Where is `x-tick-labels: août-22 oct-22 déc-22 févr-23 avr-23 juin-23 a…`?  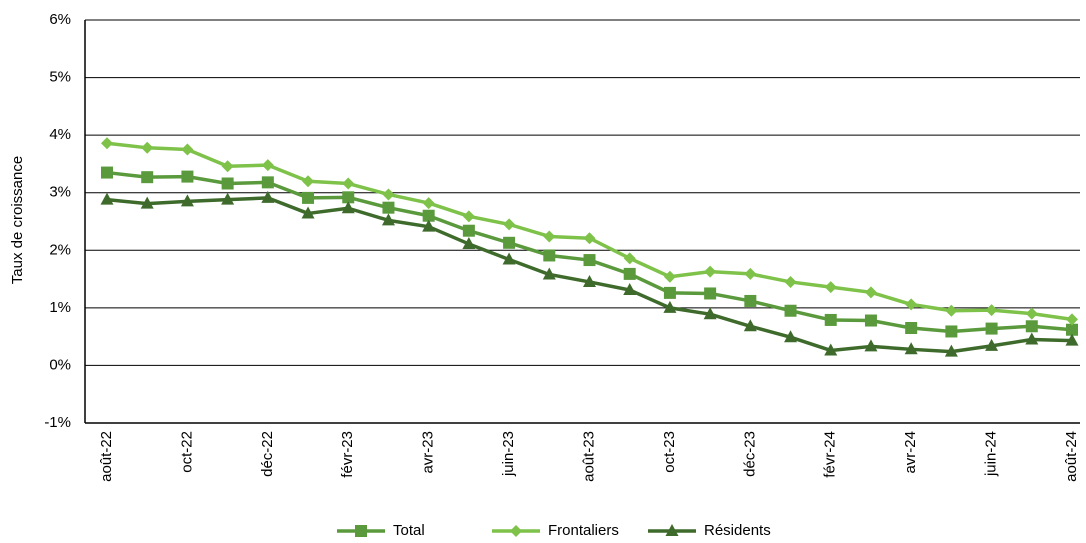
x-tick-labels: août-22 oct-22 déc-22 févr-23 avr-23 juin-23 a… is located at coordinates (589, 456).